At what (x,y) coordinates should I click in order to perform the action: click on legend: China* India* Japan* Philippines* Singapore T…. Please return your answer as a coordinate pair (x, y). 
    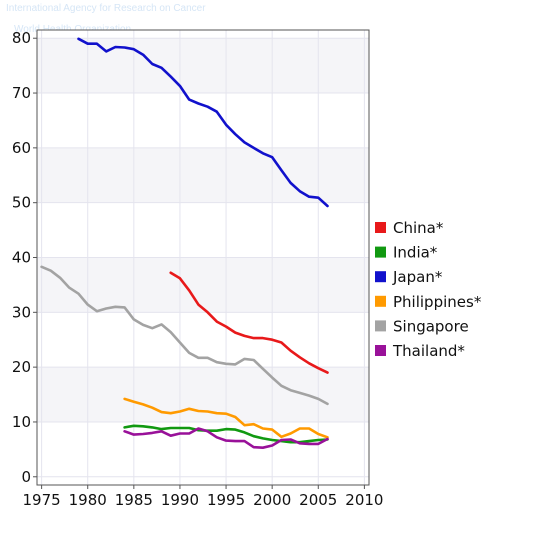
    Looking at the image, I should click on (428, 289).